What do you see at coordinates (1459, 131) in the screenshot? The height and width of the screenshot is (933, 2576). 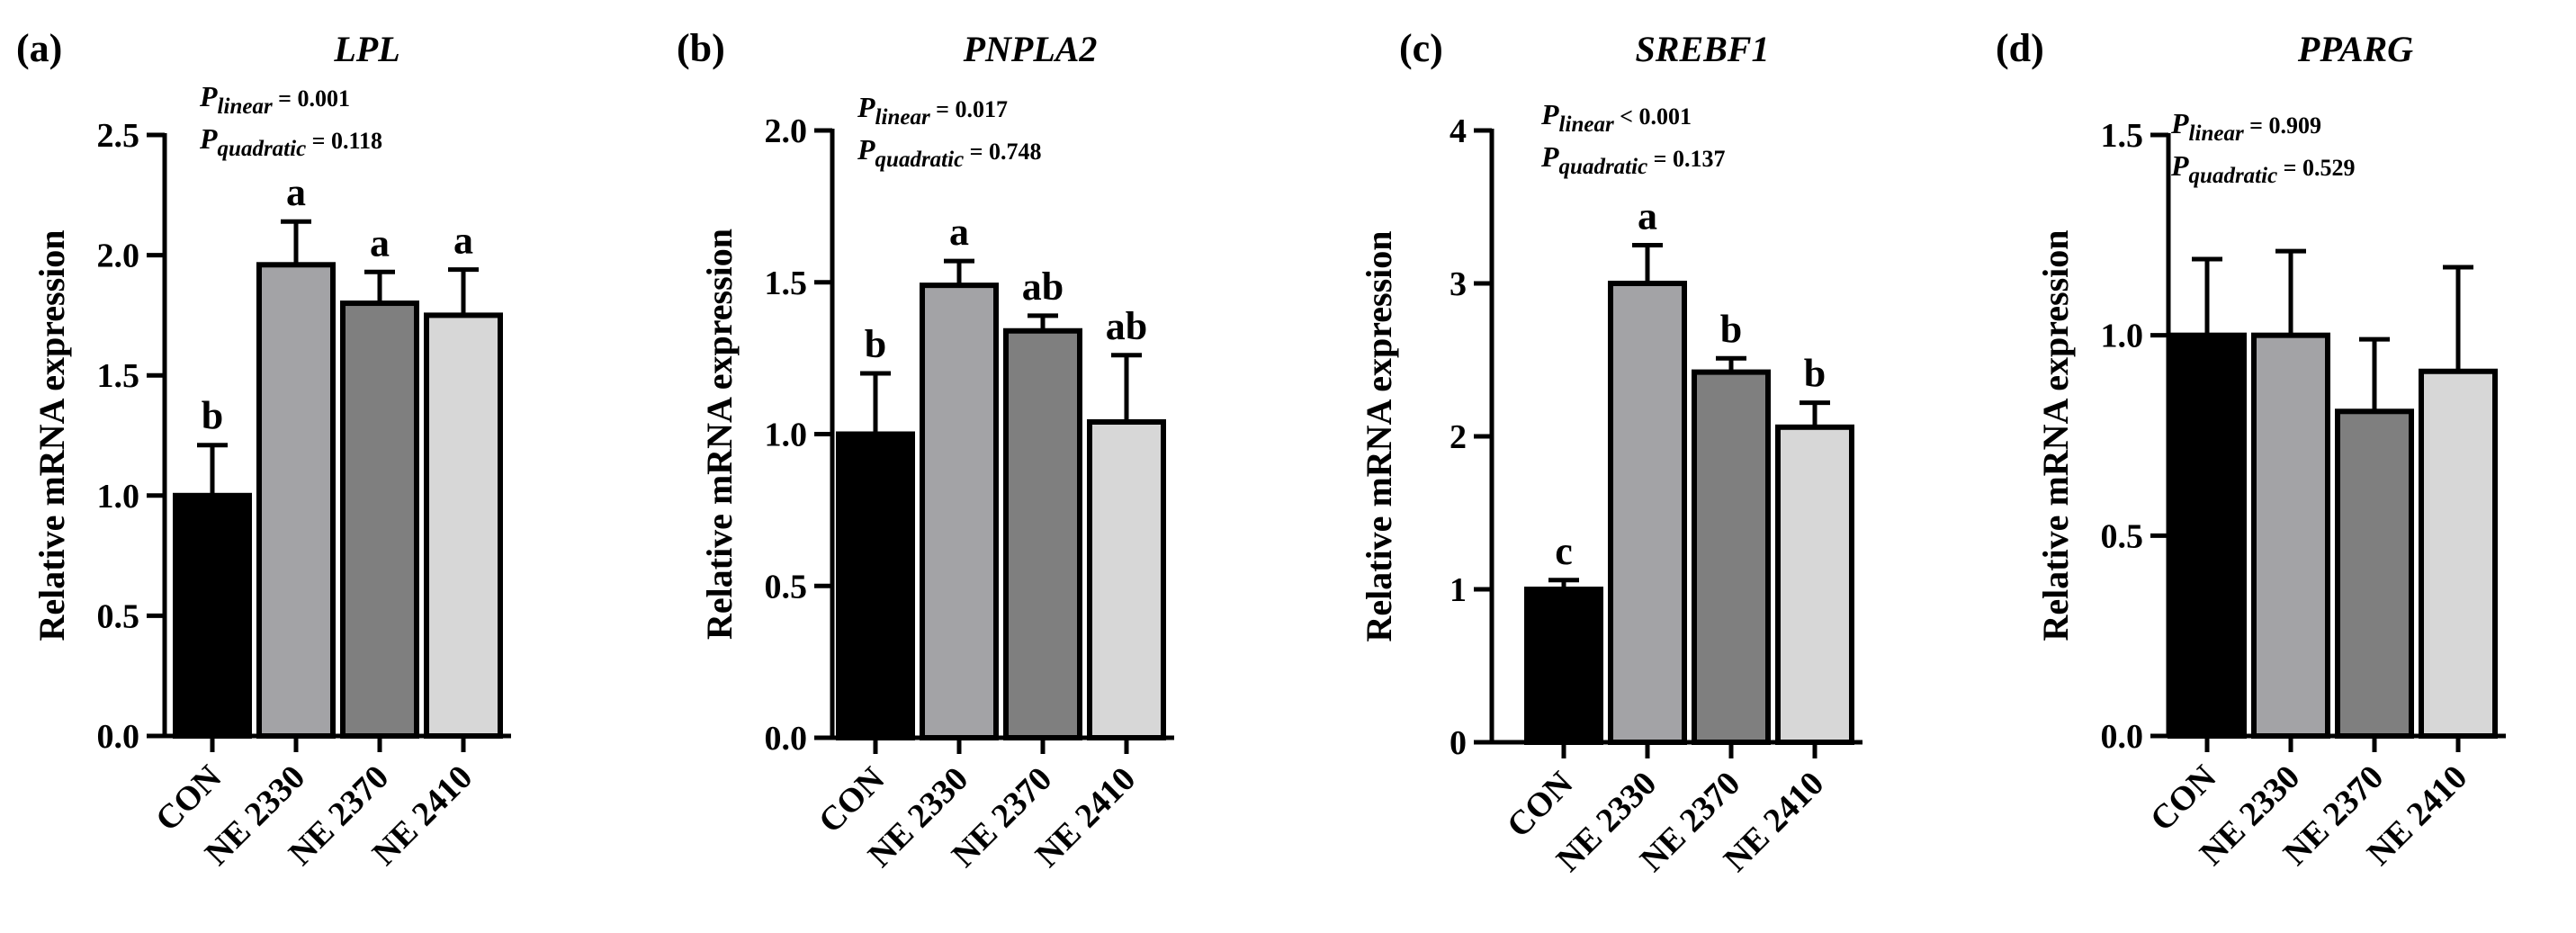 I see `y-tick-label: 4` at bounding box center [1459, 131].